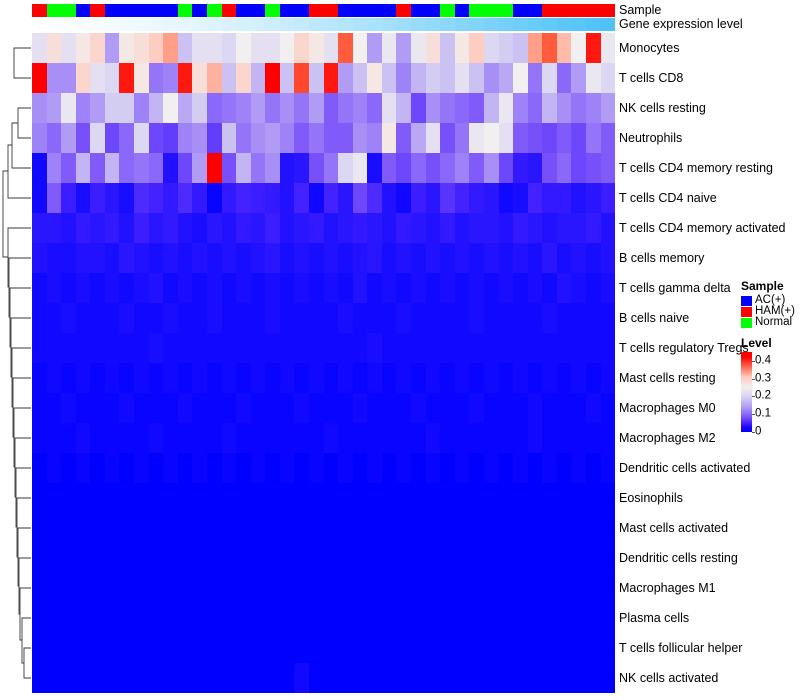 The image size is (800, 700). I want to click on level-tick-mark, so click(753, 397).